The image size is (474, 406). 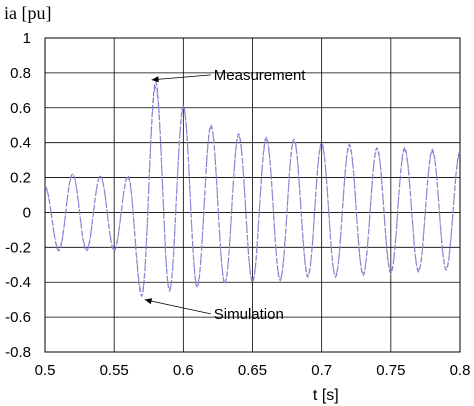 I want to click on y-tick-label: 0.8, so click(x=20, y=73).